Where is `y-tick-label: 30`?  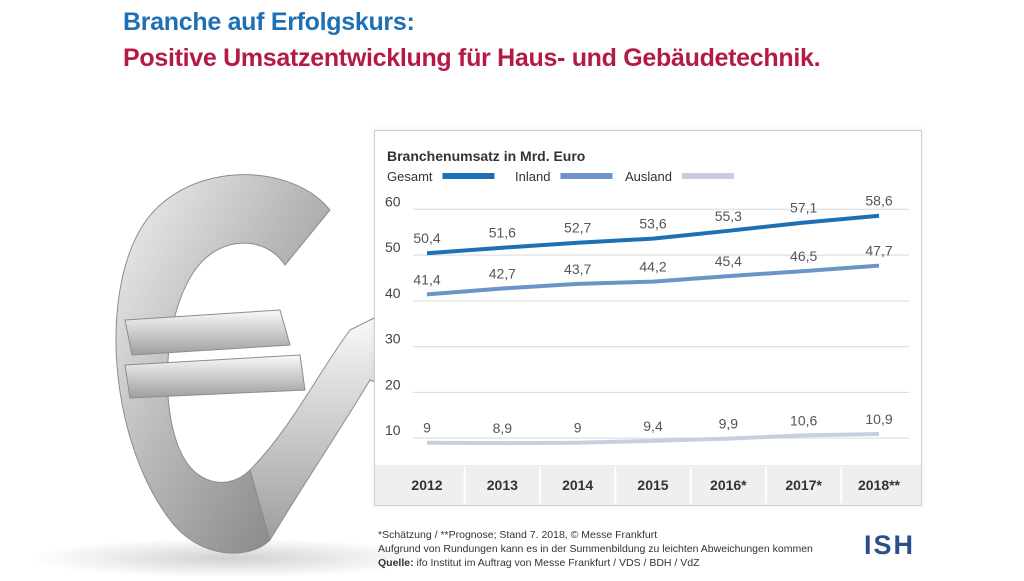 y-tick-label: 30 is located at coordinates (393, 339).